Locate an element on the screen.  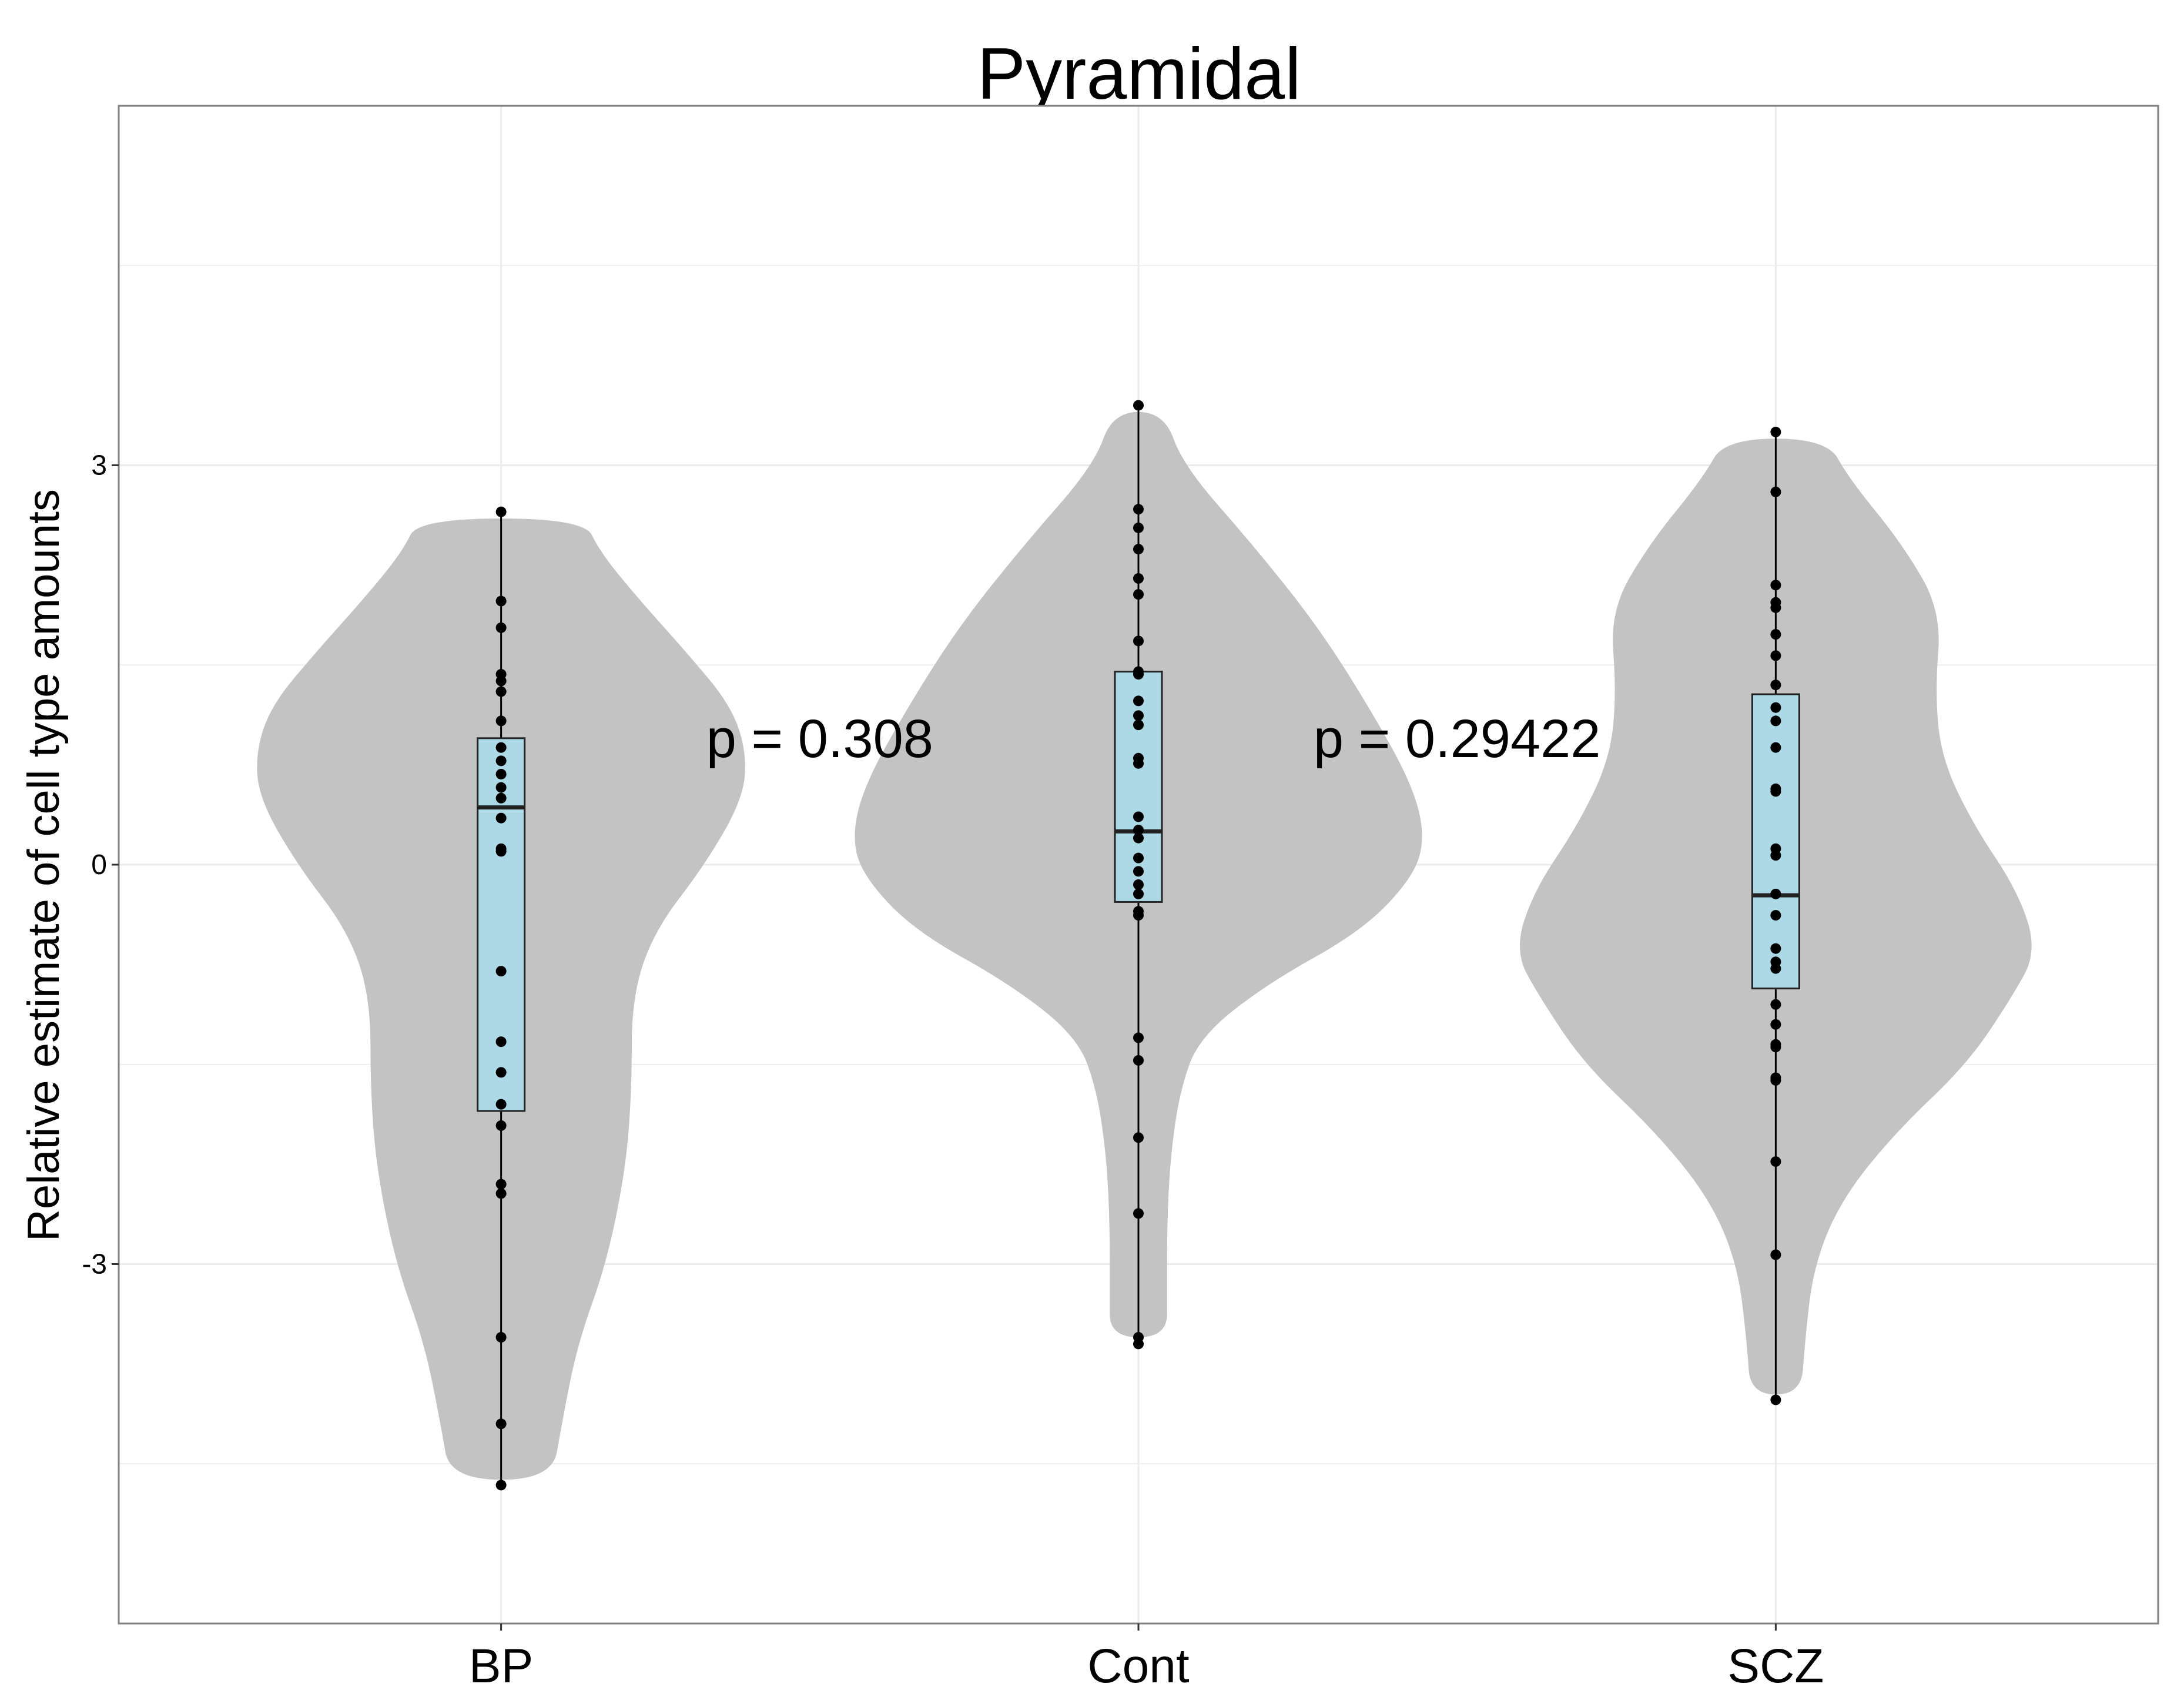
p-value-annotations: p = 0.308 p = 0.29422 is located at coordinates (1153, 739).